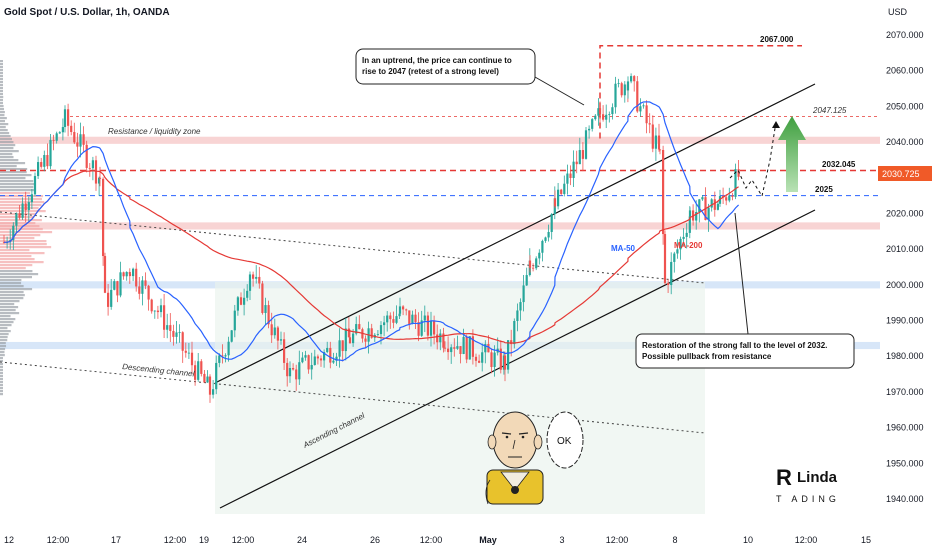  What do you see at coordinates (87, 12) in the screenshot?
I see `chart-title: Gold Spot / U.S. Dollar, 1h, OANDA` at bounding box center [87, 12].